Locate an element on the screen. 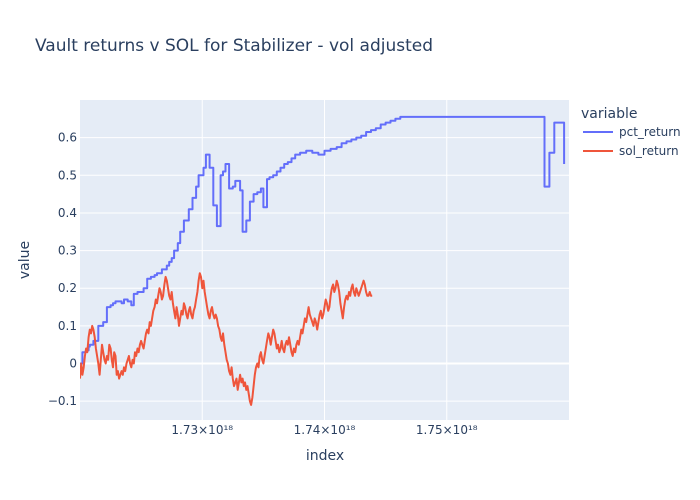 The image size is (700, 500). legend-item-pct-return: pct_return is located at coordinates (632, 132).